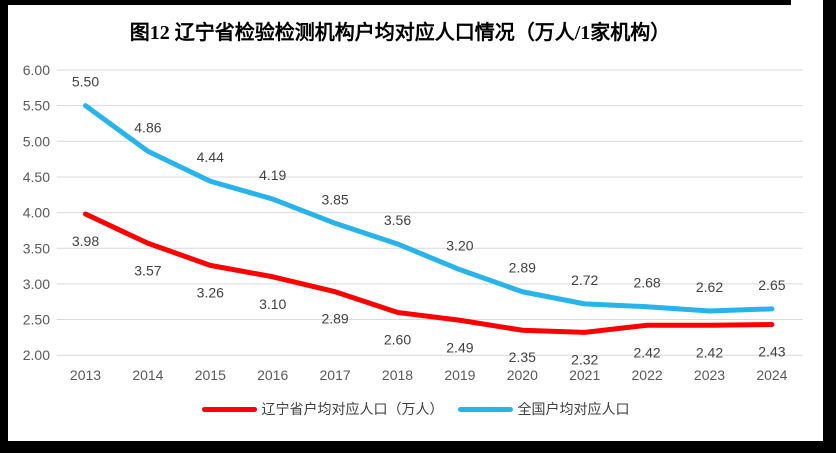  What do you see at coordinates (36, 284) in the screenshot?
I see `y-axis-tick-label: 3.00` at bounding box center [36, 284].